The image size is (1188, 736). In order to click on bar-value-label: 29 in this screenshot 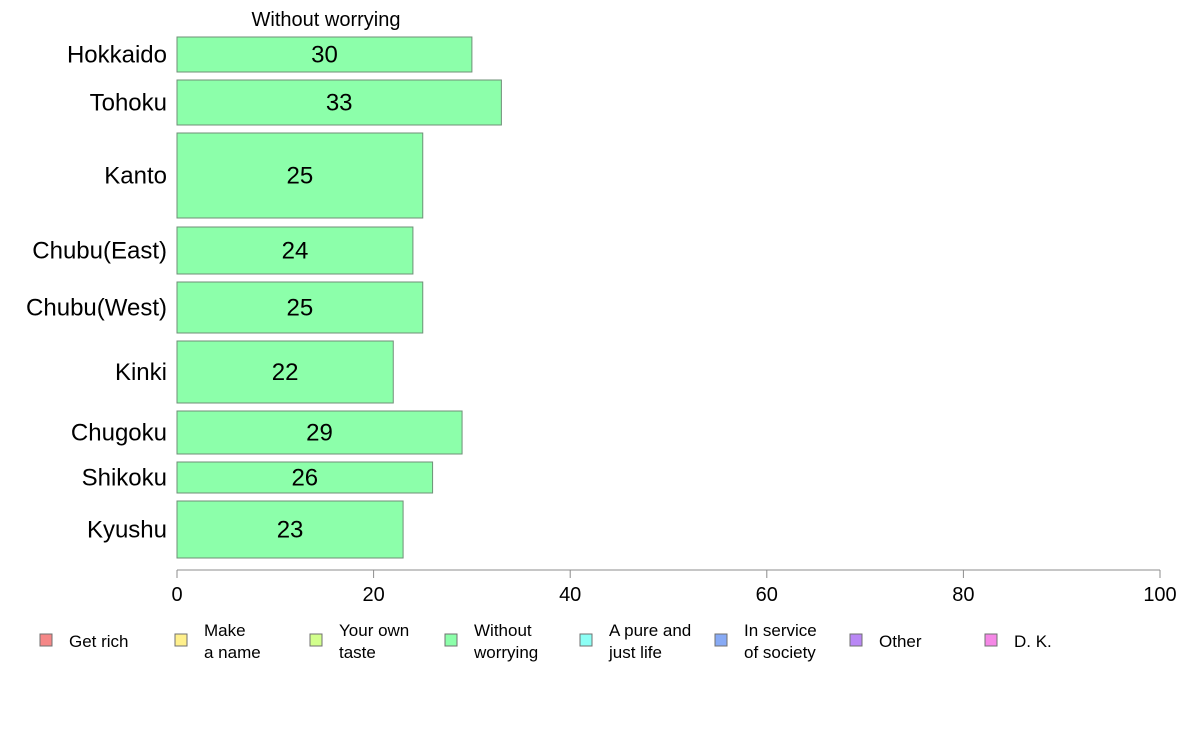, I will do `click(319, 433)`.